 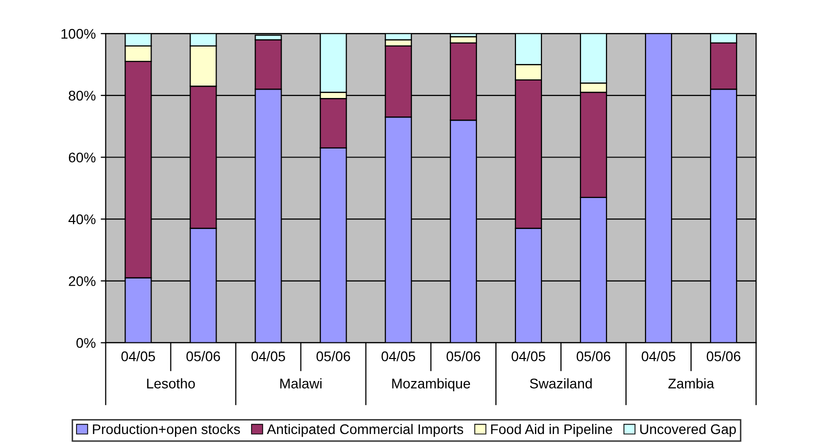 I want to click on legend-label: Uncovered Gap, so click(x=688, y=430).